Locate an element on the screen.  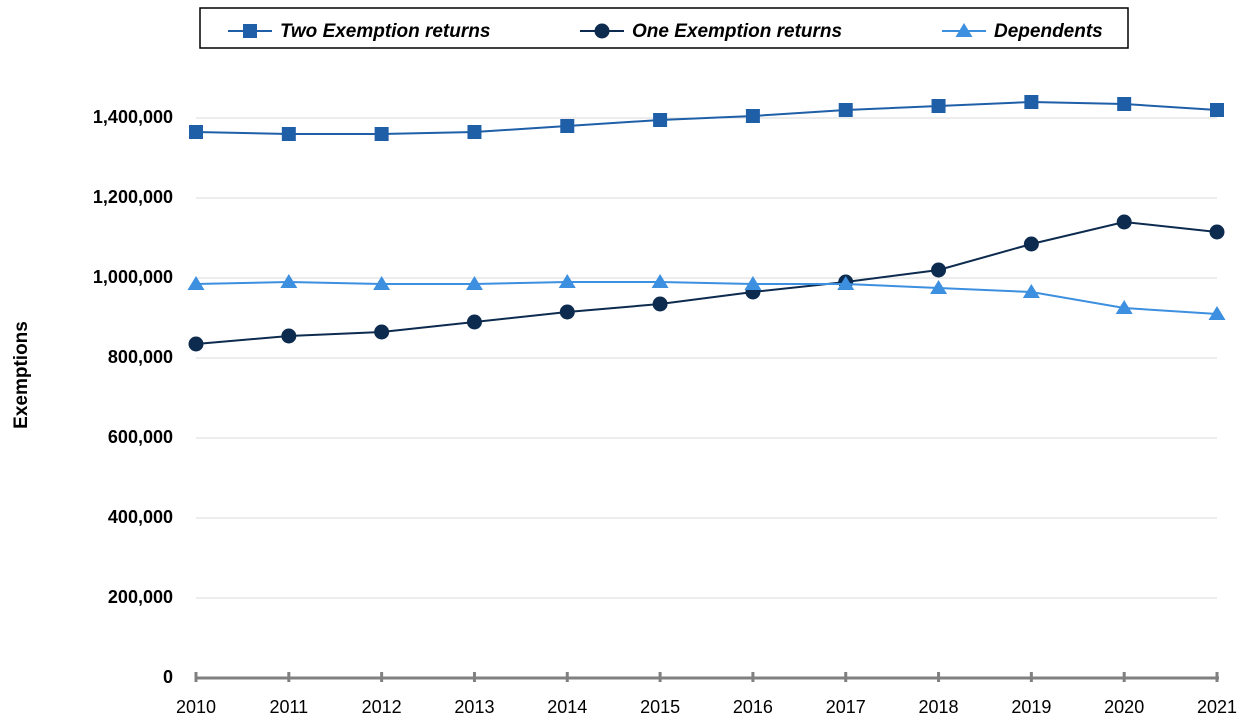
y-tick-label: 400,000 is located at coordinates (140, 517).